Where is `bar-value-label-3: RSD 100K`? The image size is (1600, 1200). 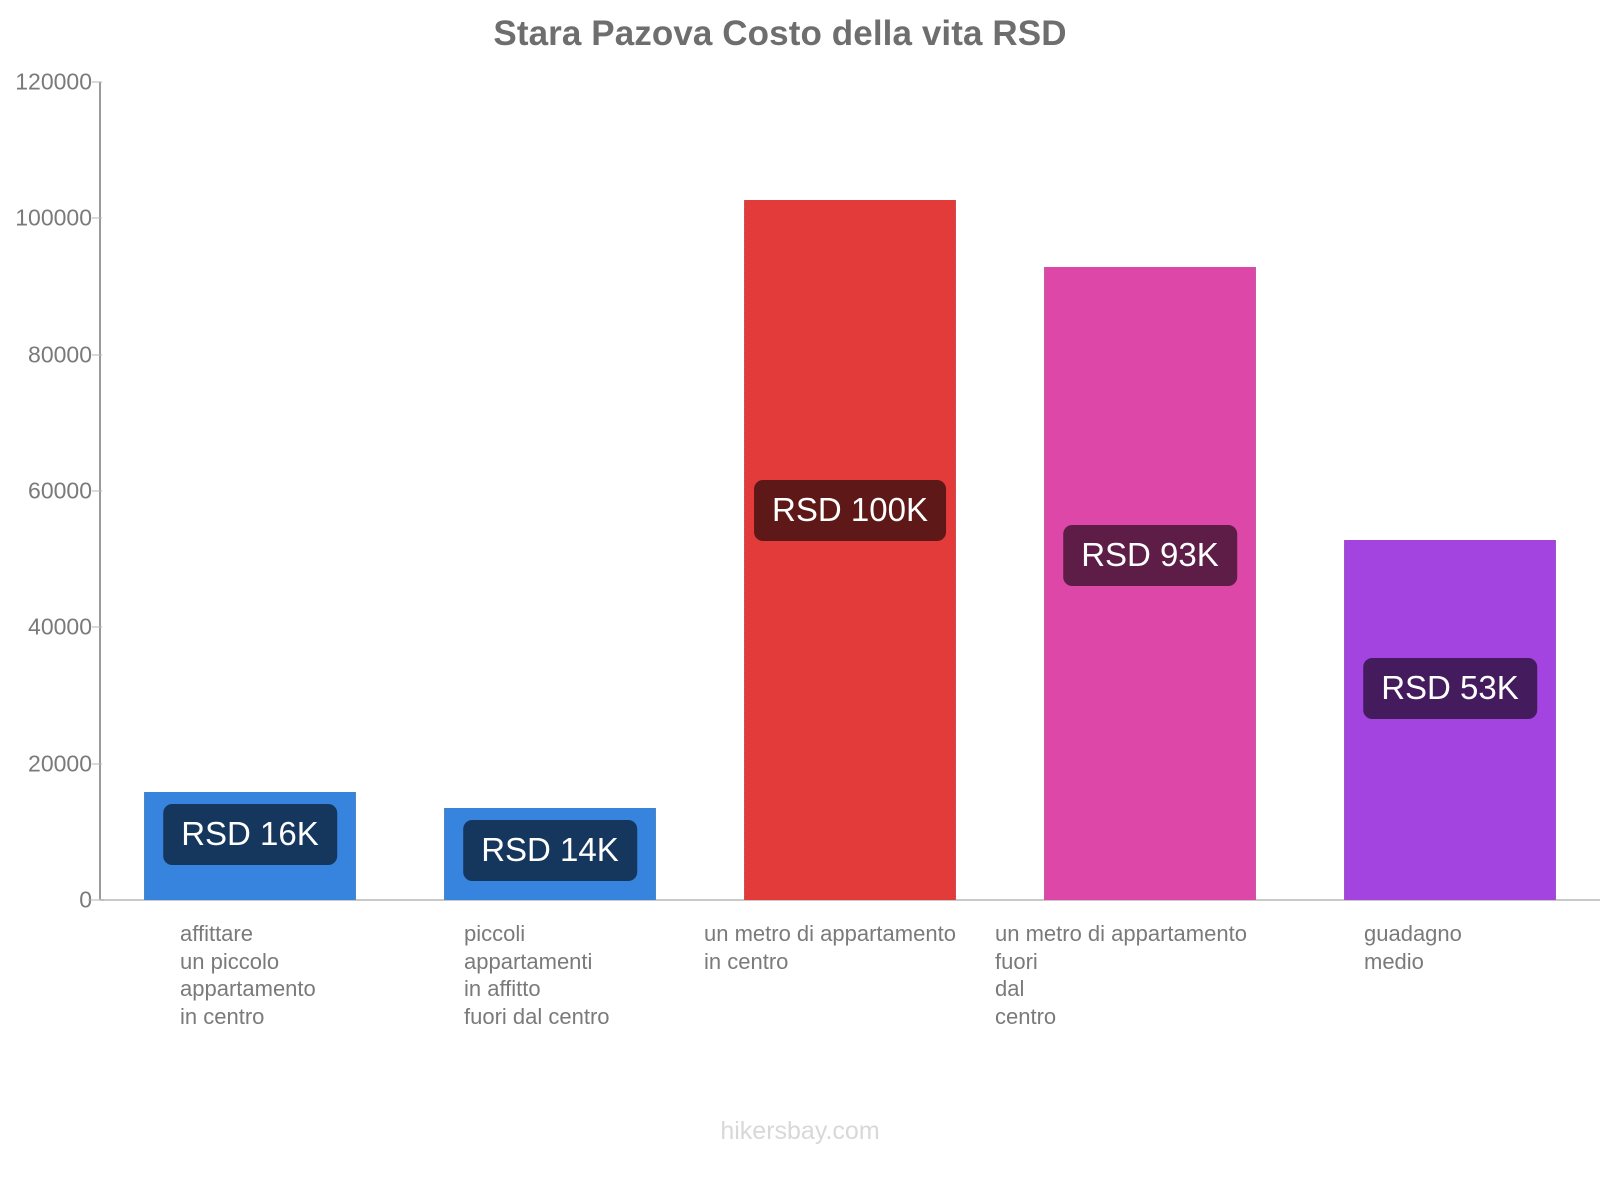
bar-value-label-3: RSD 100K is located at coordinates (850, 510).